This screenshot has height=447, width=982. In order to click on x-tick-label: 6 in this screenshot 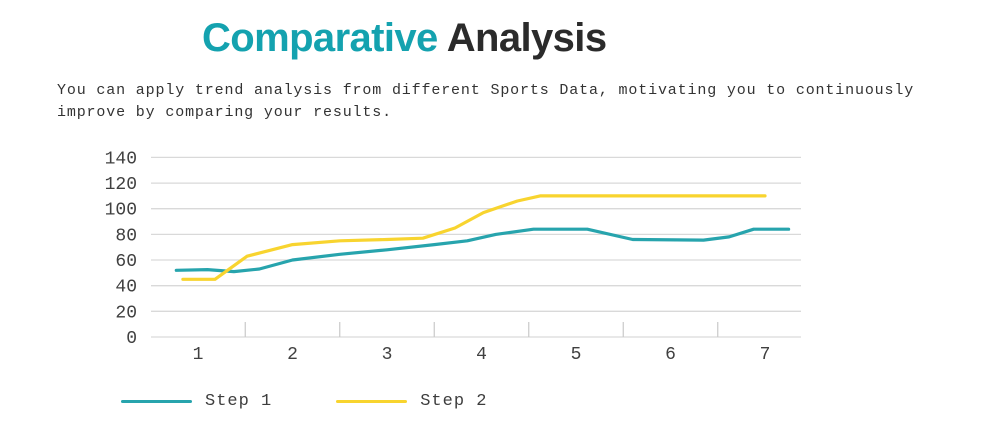, I will do `click(670, 355)`.